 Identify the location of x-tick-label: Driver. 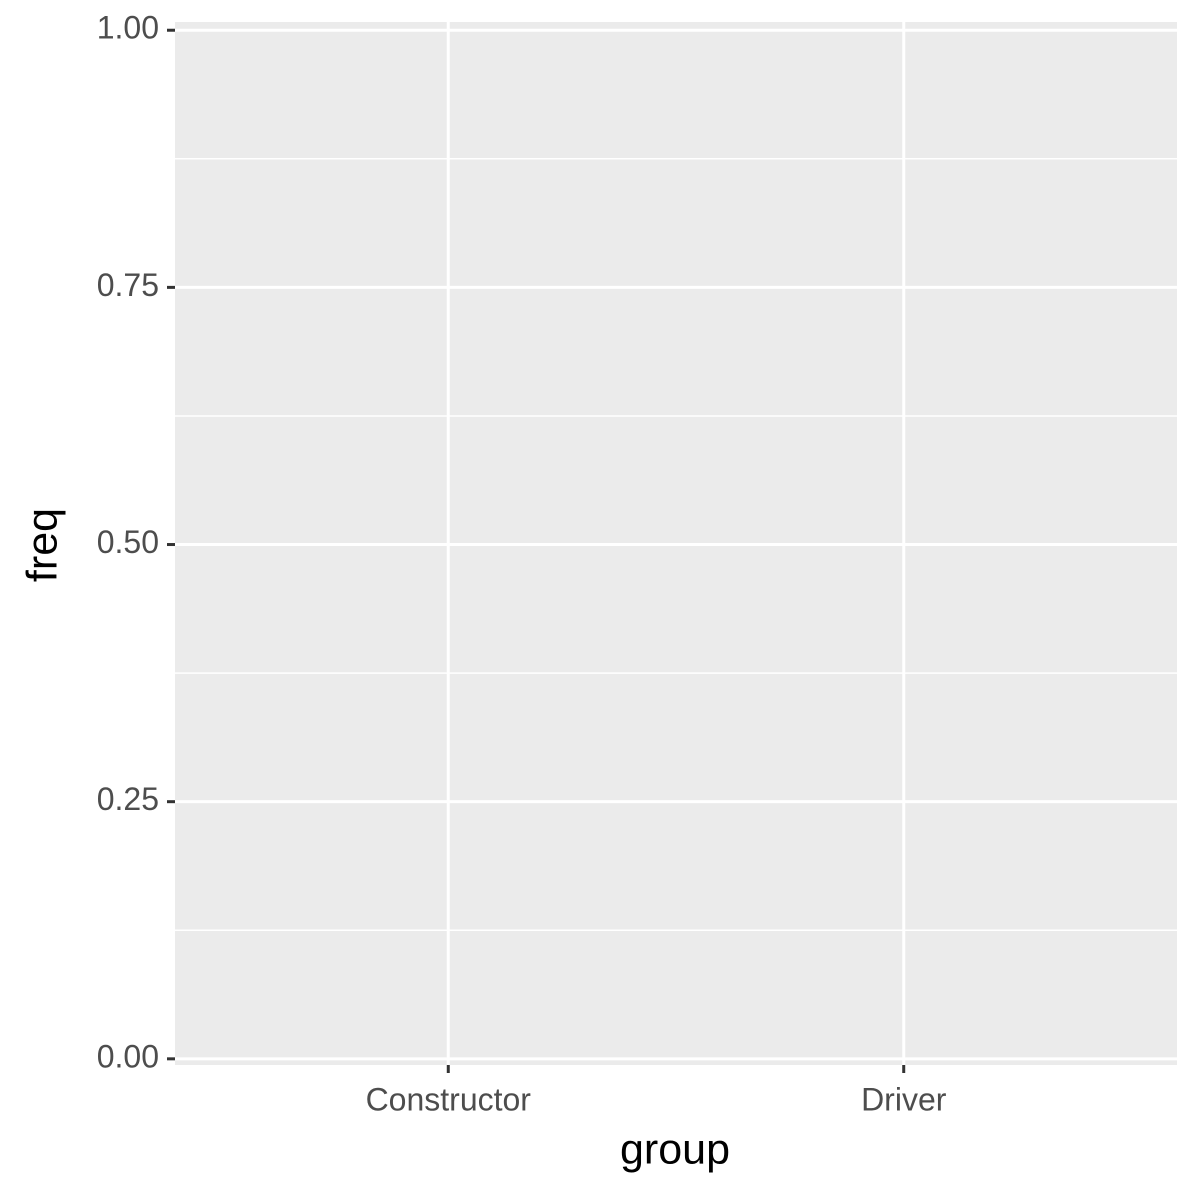
(904, 1099).